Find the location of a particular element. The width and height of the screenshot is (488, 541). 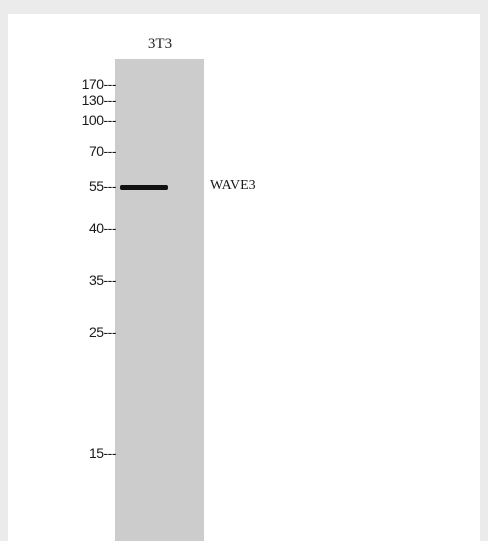

marker-label-15: 15--- is located at coordinates (102, 453).